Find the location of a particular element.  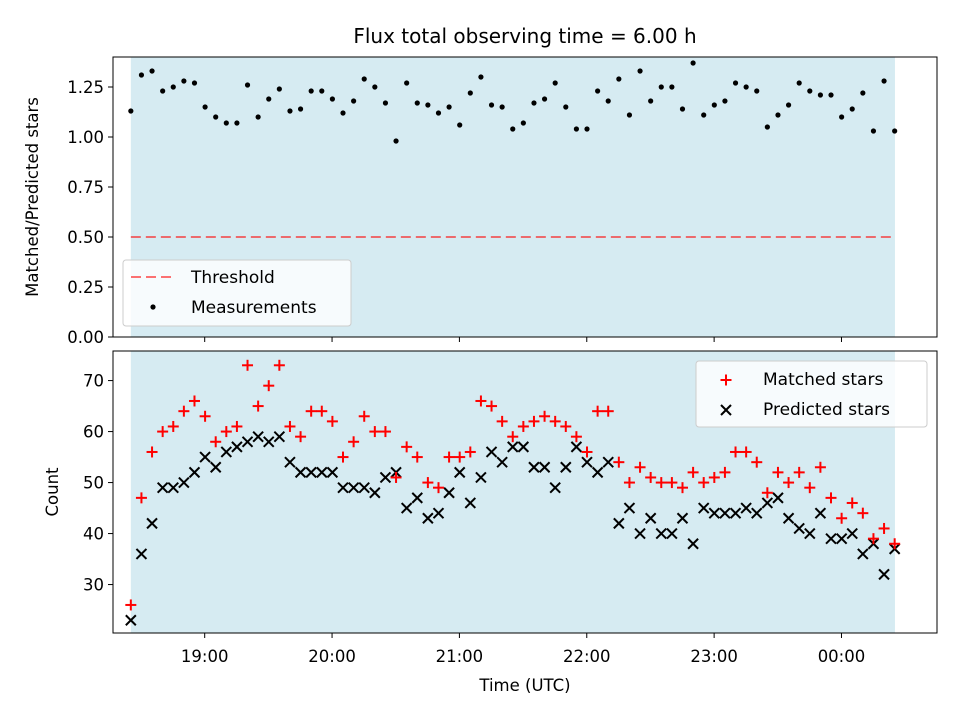

top-y-tick-label: 0.00 is located at coordinates (85, 337).